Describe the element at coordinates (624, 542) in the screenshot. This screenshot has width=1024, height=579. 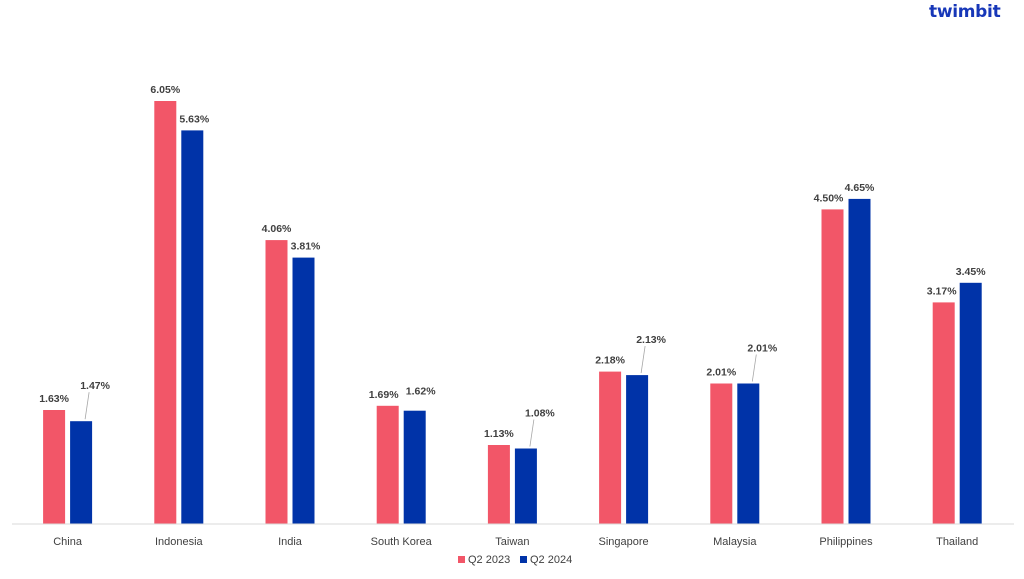
I see `category-label: Singapore` at that location.